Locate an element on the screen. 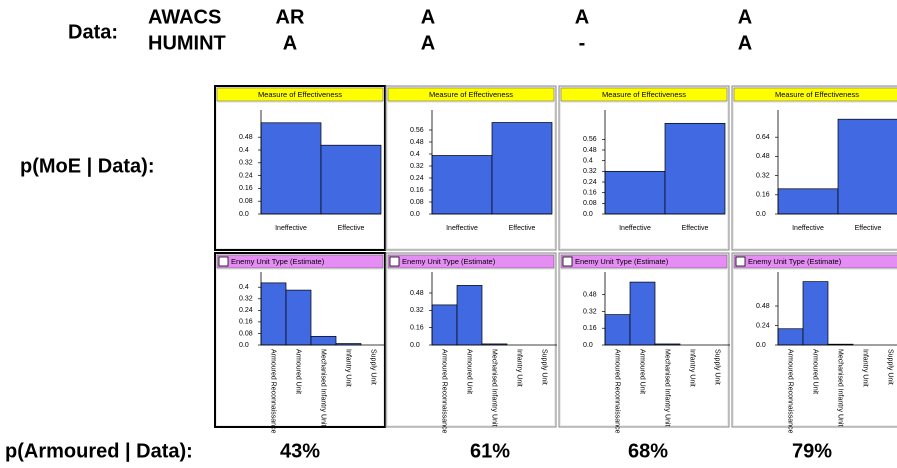 The image size is (897, 468). data-label: Data: is located at coordinates (93, 32).